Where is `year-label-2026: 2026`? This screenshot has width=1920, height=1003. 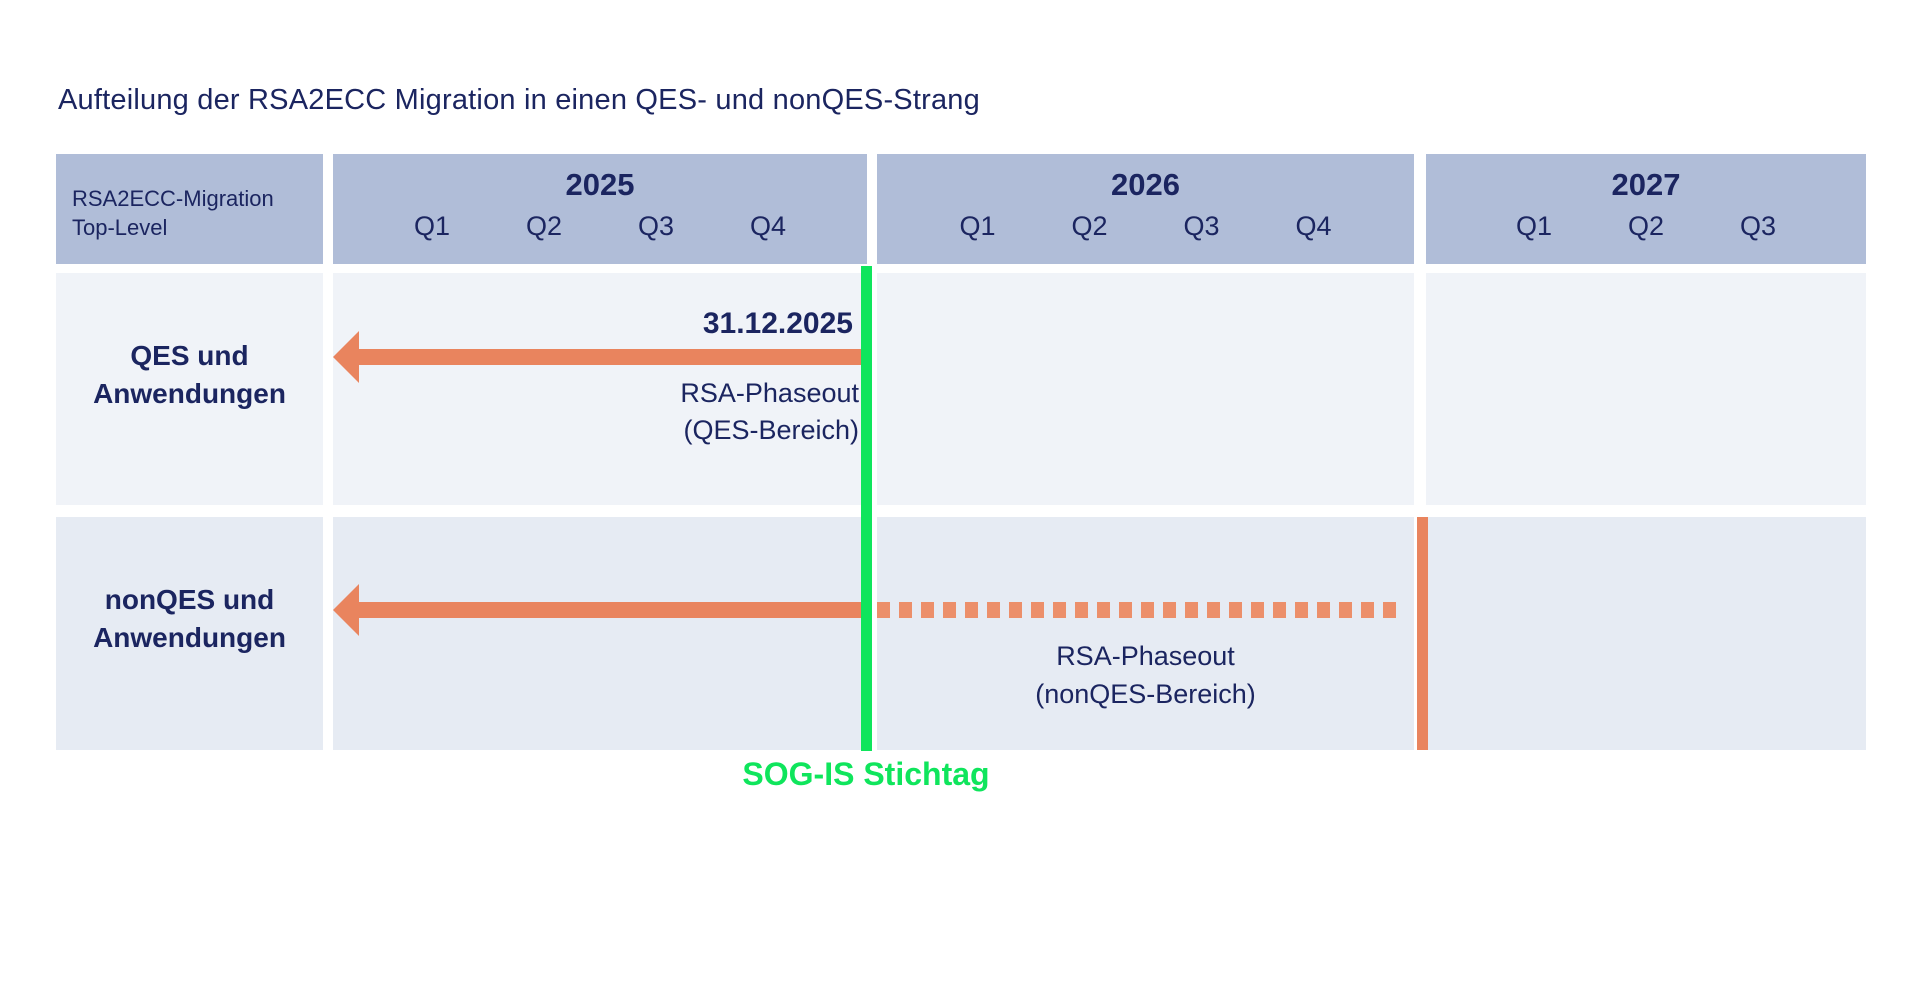
year-label-2026: 2026 is located at coordinates (1145, 184).